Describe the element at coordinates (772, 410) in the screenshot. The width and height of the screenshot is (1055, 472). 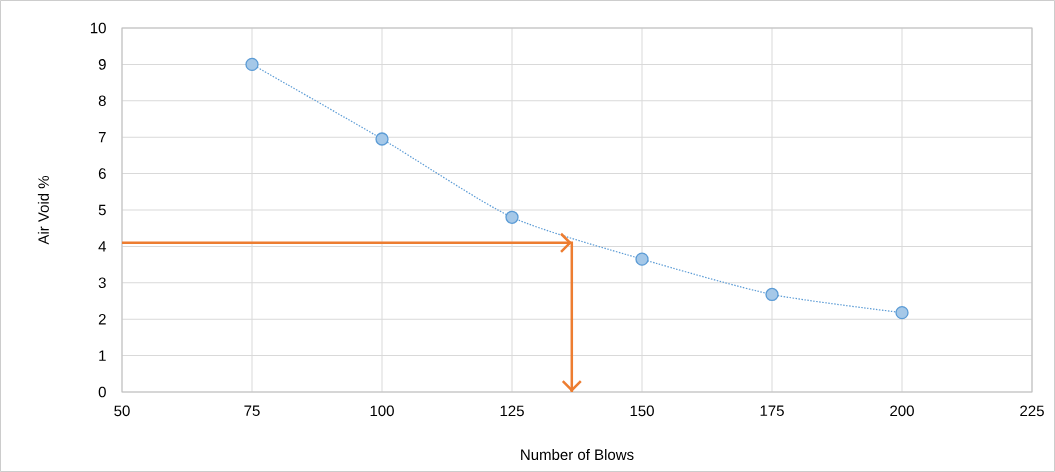
I see `x-tick-label: 175` at that location.